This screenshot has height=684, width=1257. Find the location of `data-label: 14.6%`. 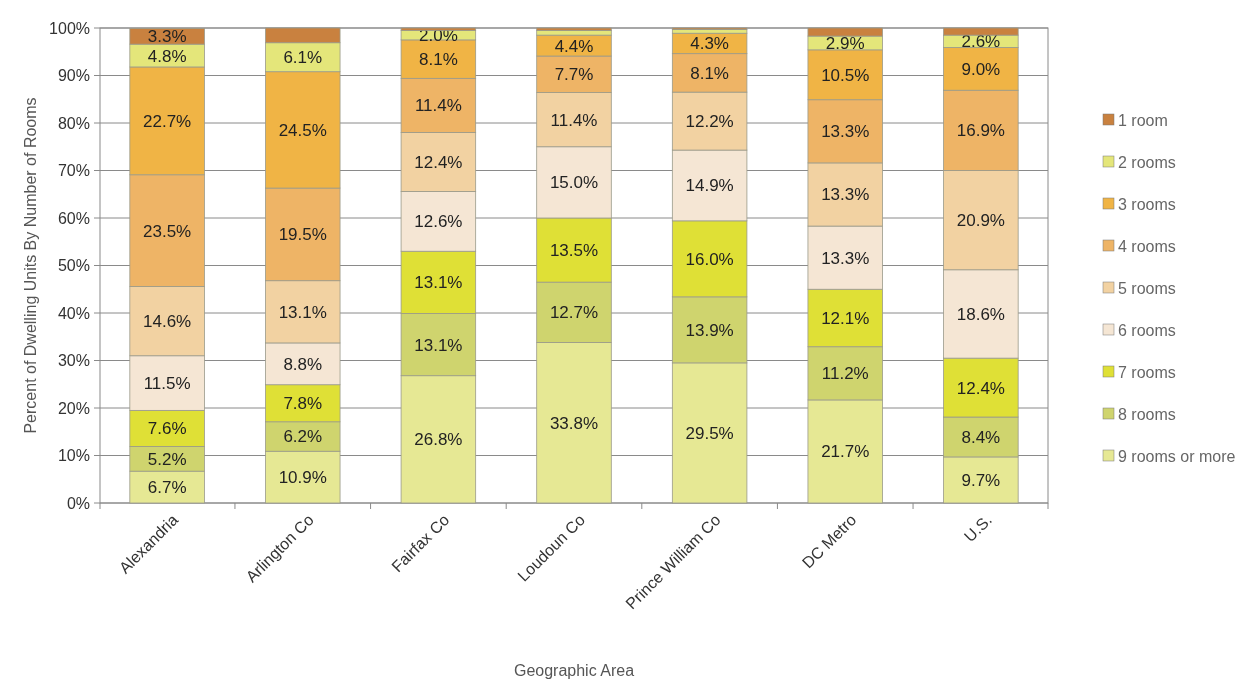

data-label: 14.6% is located at coordinates (167, 322).